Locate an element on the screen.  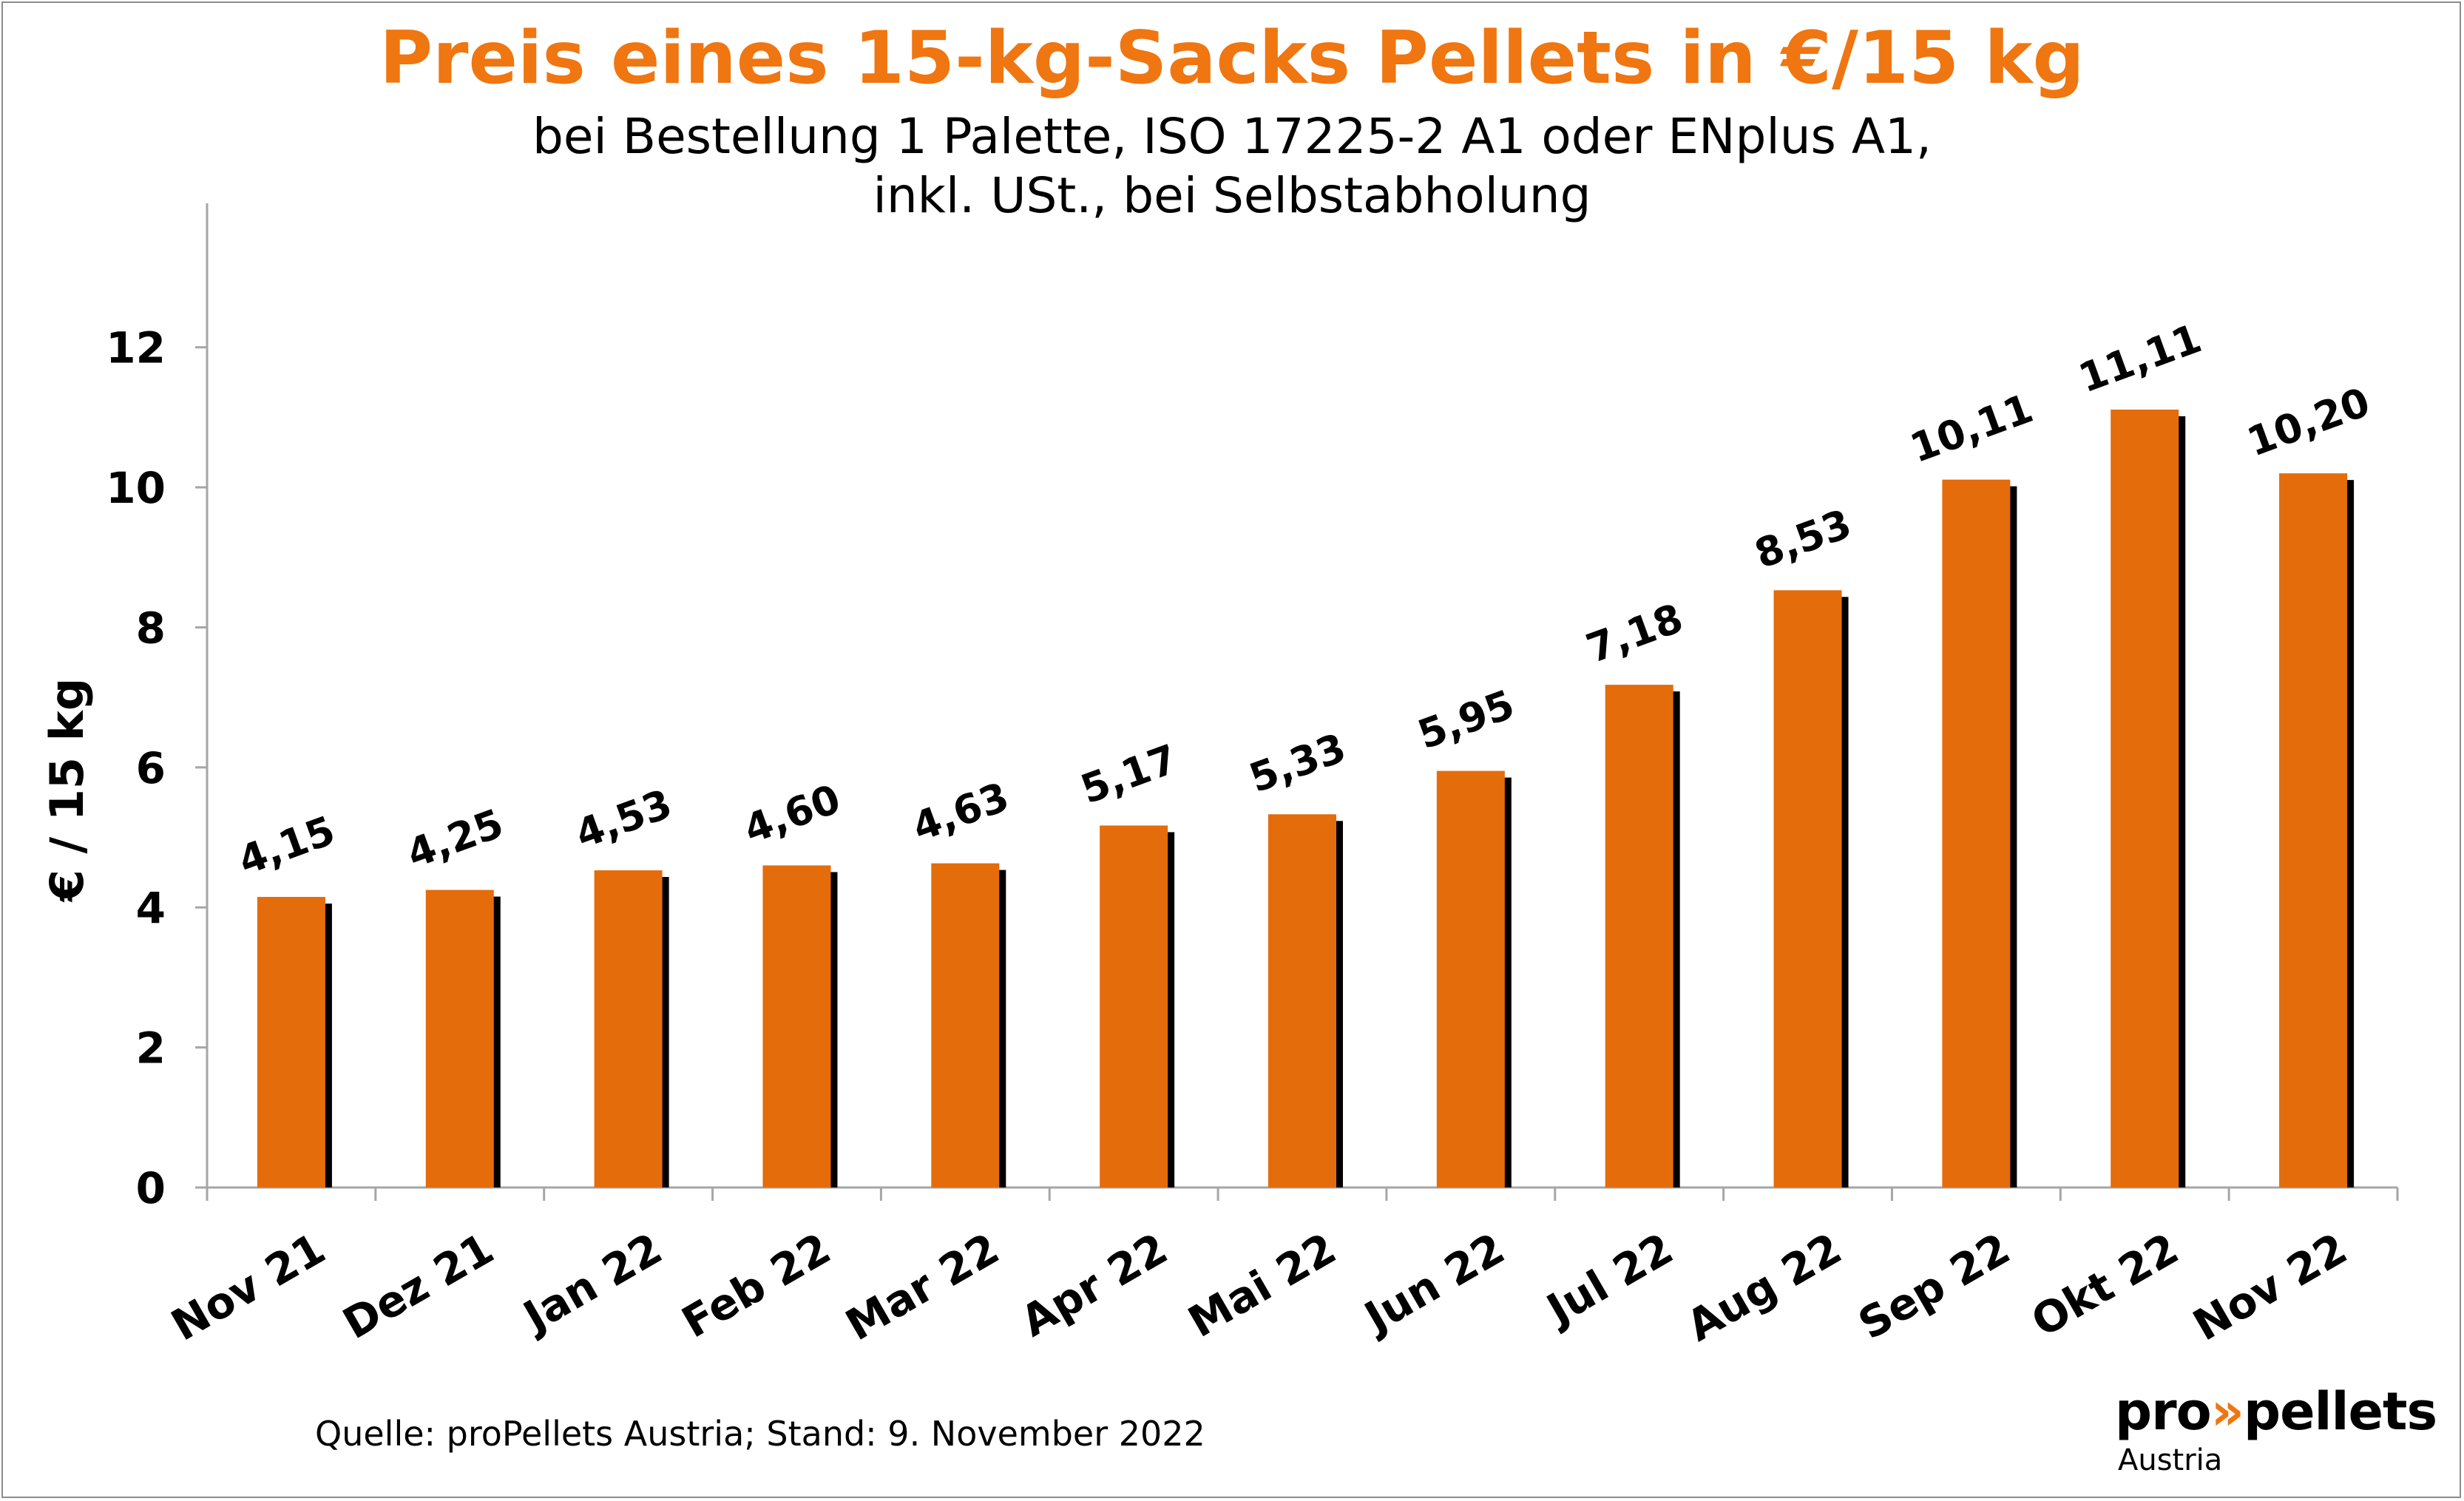
x-tick-label: Nov 21 is located at coordinates (249, 1286).